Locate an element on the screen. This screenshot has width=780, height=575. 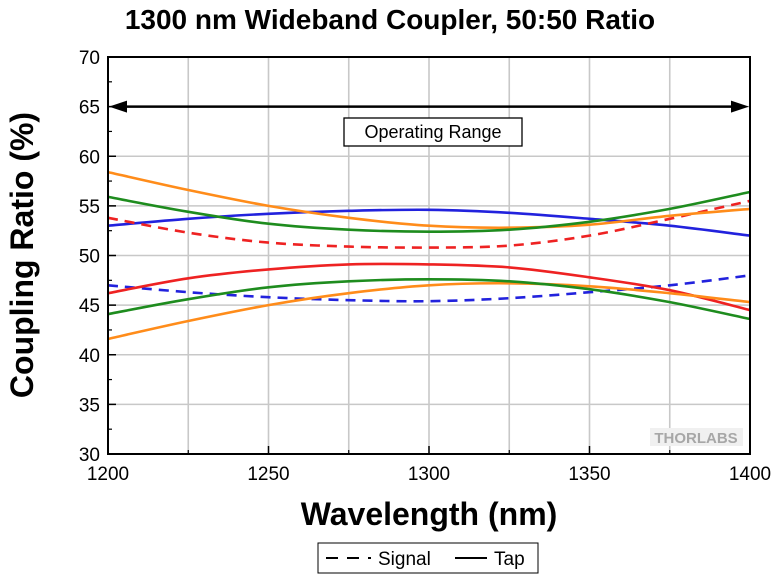
x-tick-label: 1400 is located at coordinates (750, 474).